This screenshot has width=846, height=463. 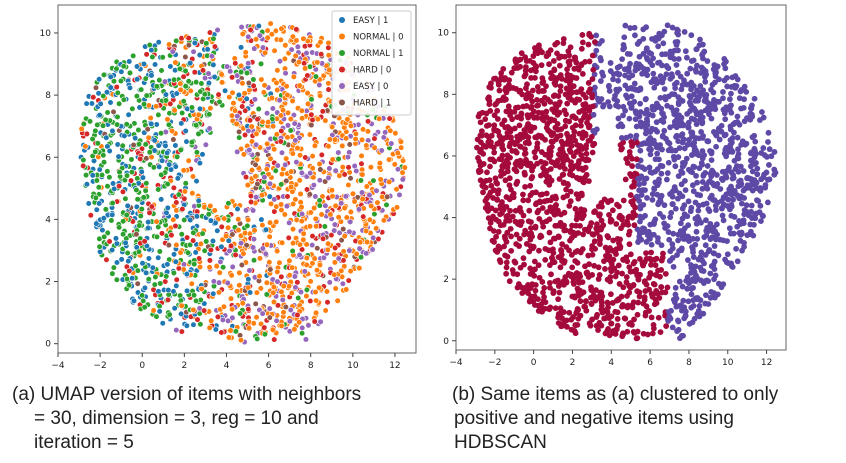 What do you see at coordinates (610, 359) in the screenshot?
I see `x-axis-ticks: −4 −2 0 2 4 6 8 10 12` at bounding box center [610, 359].